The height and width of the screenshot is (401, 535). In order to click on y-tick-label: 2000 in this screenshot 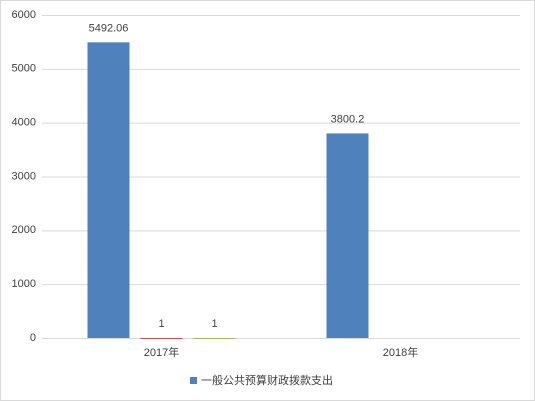, I will do `click(24, 230)`.